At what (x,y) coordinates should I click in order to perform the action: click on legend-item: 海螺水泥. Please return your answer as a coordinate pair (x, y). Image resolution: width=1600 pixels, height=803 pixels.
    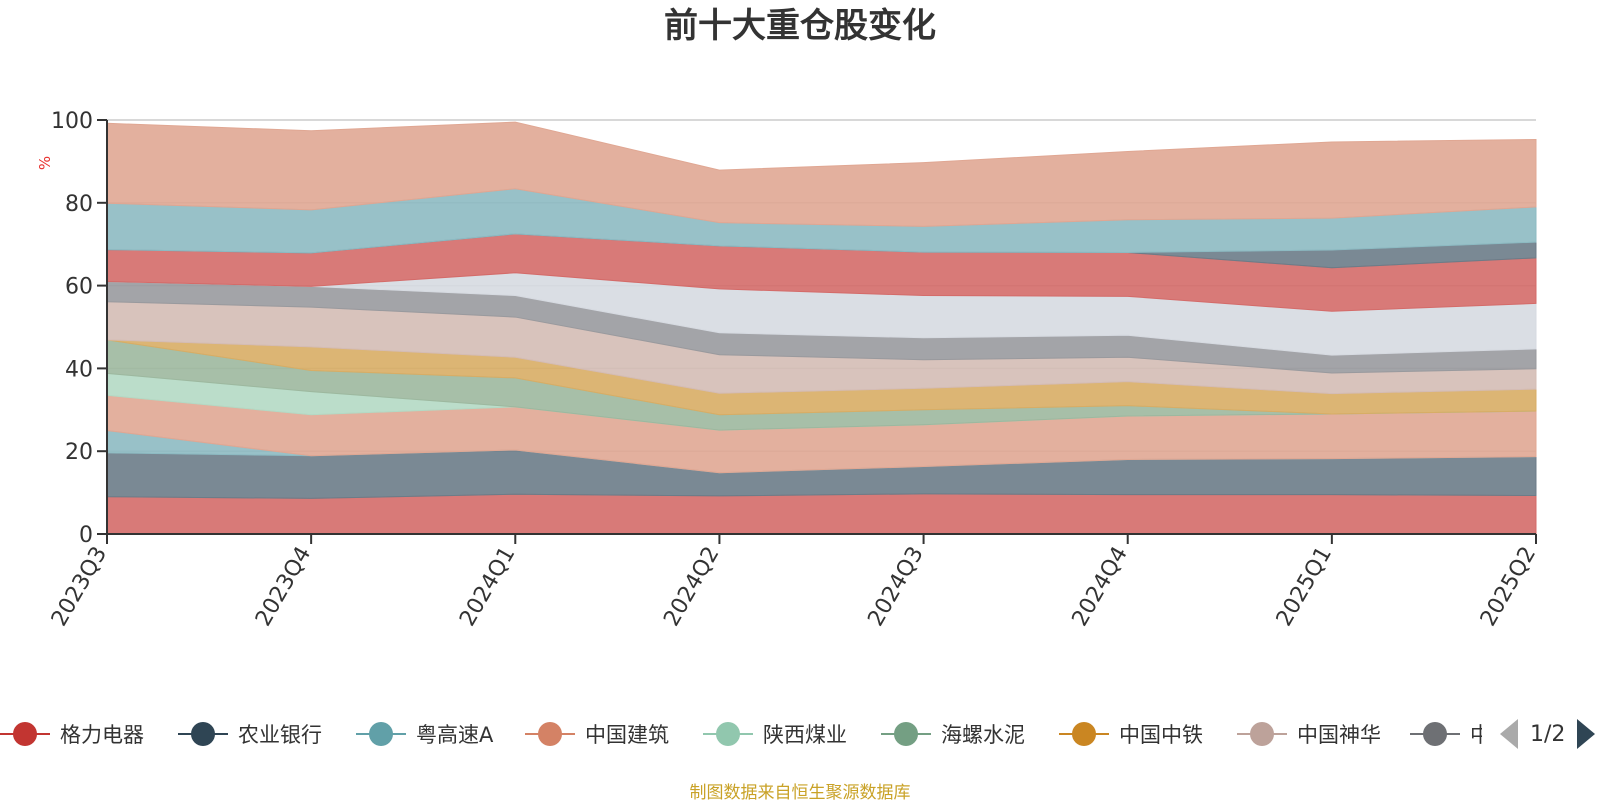
    Looking at the image, I should click on (953, 734).